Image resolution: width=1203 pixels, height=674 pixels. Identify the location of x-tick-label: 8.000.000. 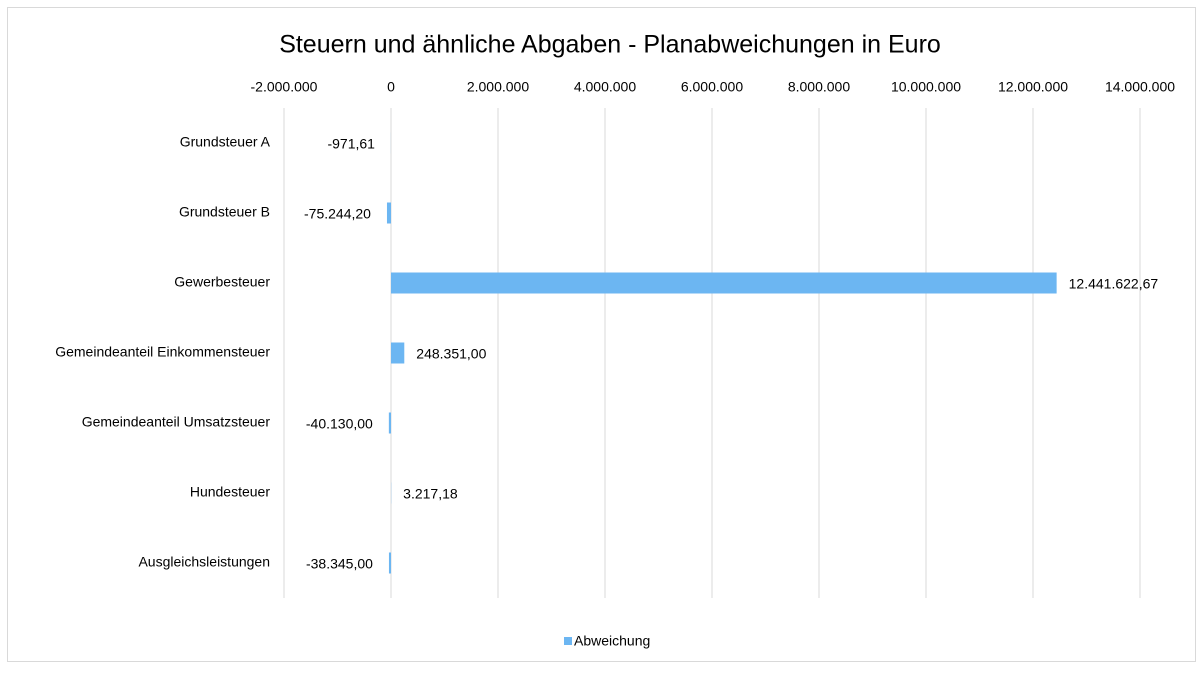
(819, 87).